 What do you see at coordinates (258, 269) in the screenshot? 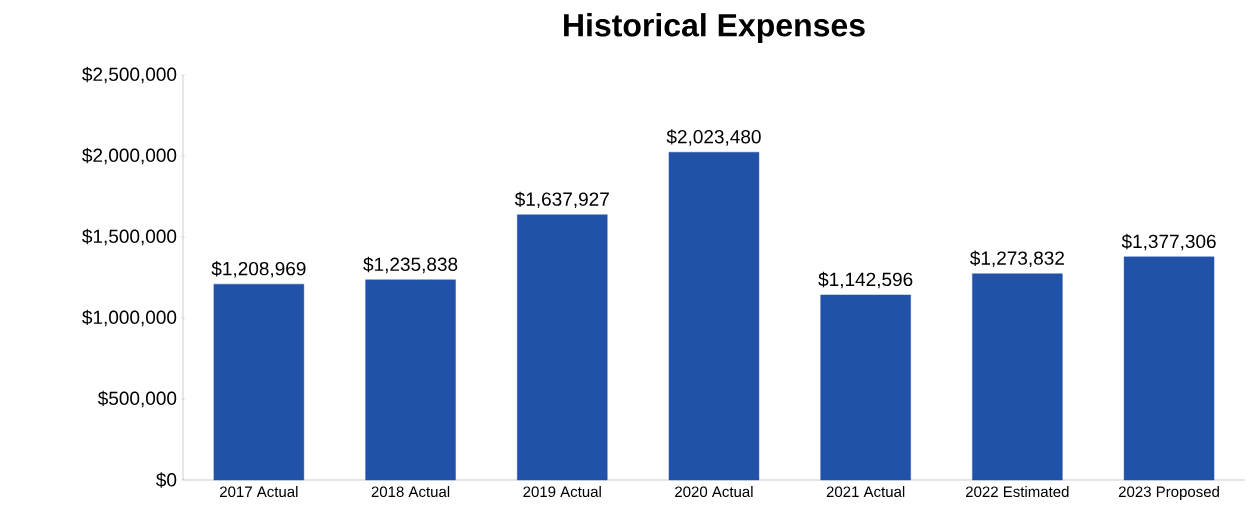
I see `data-label: $1,208,969` at bounding box center [258, 269].